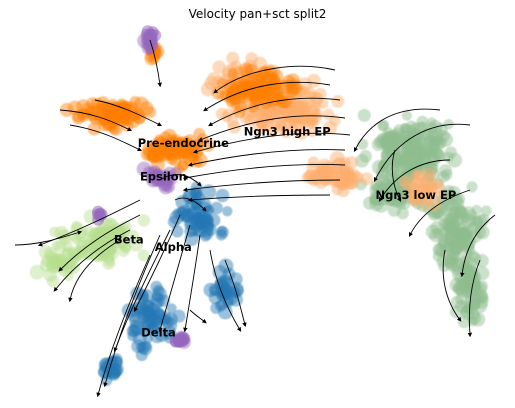 This screenshot has width=515, height=408. I want to click on cluster-label: Ngn3 high EP, so click(287, 132).